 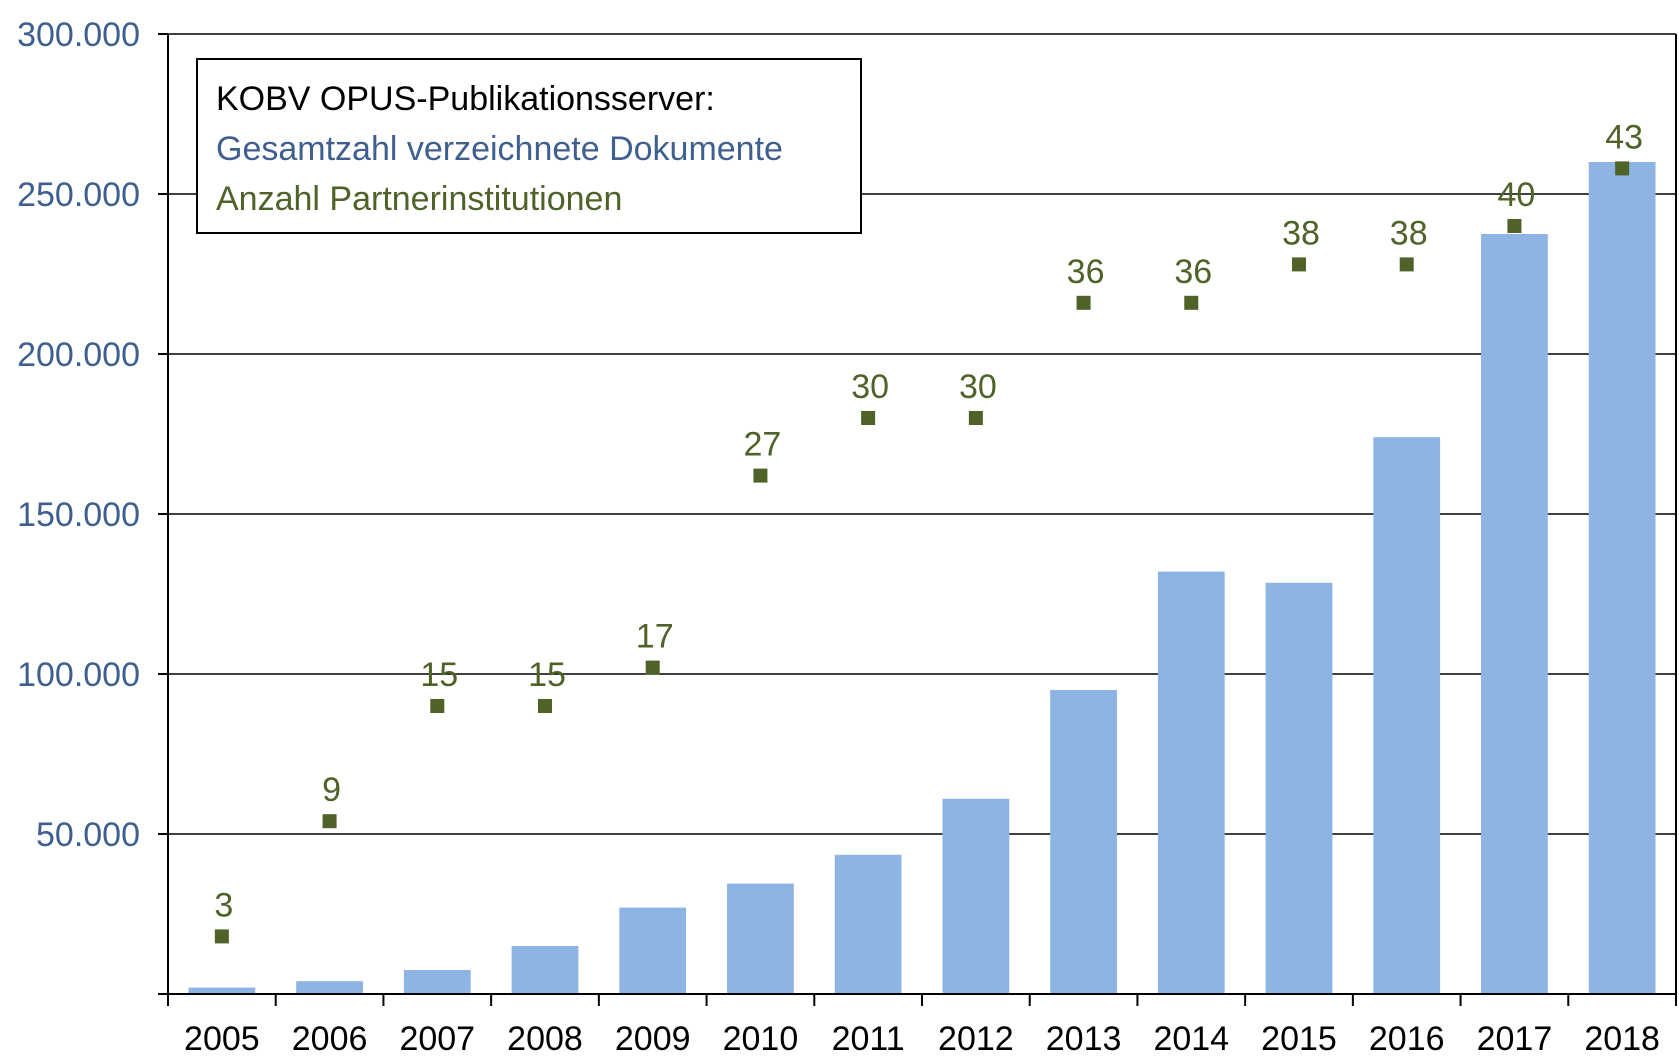 What do you see at coordinates (868, 418) in the screenshot?
I see `point-2011` at bounding box center [868, 418].